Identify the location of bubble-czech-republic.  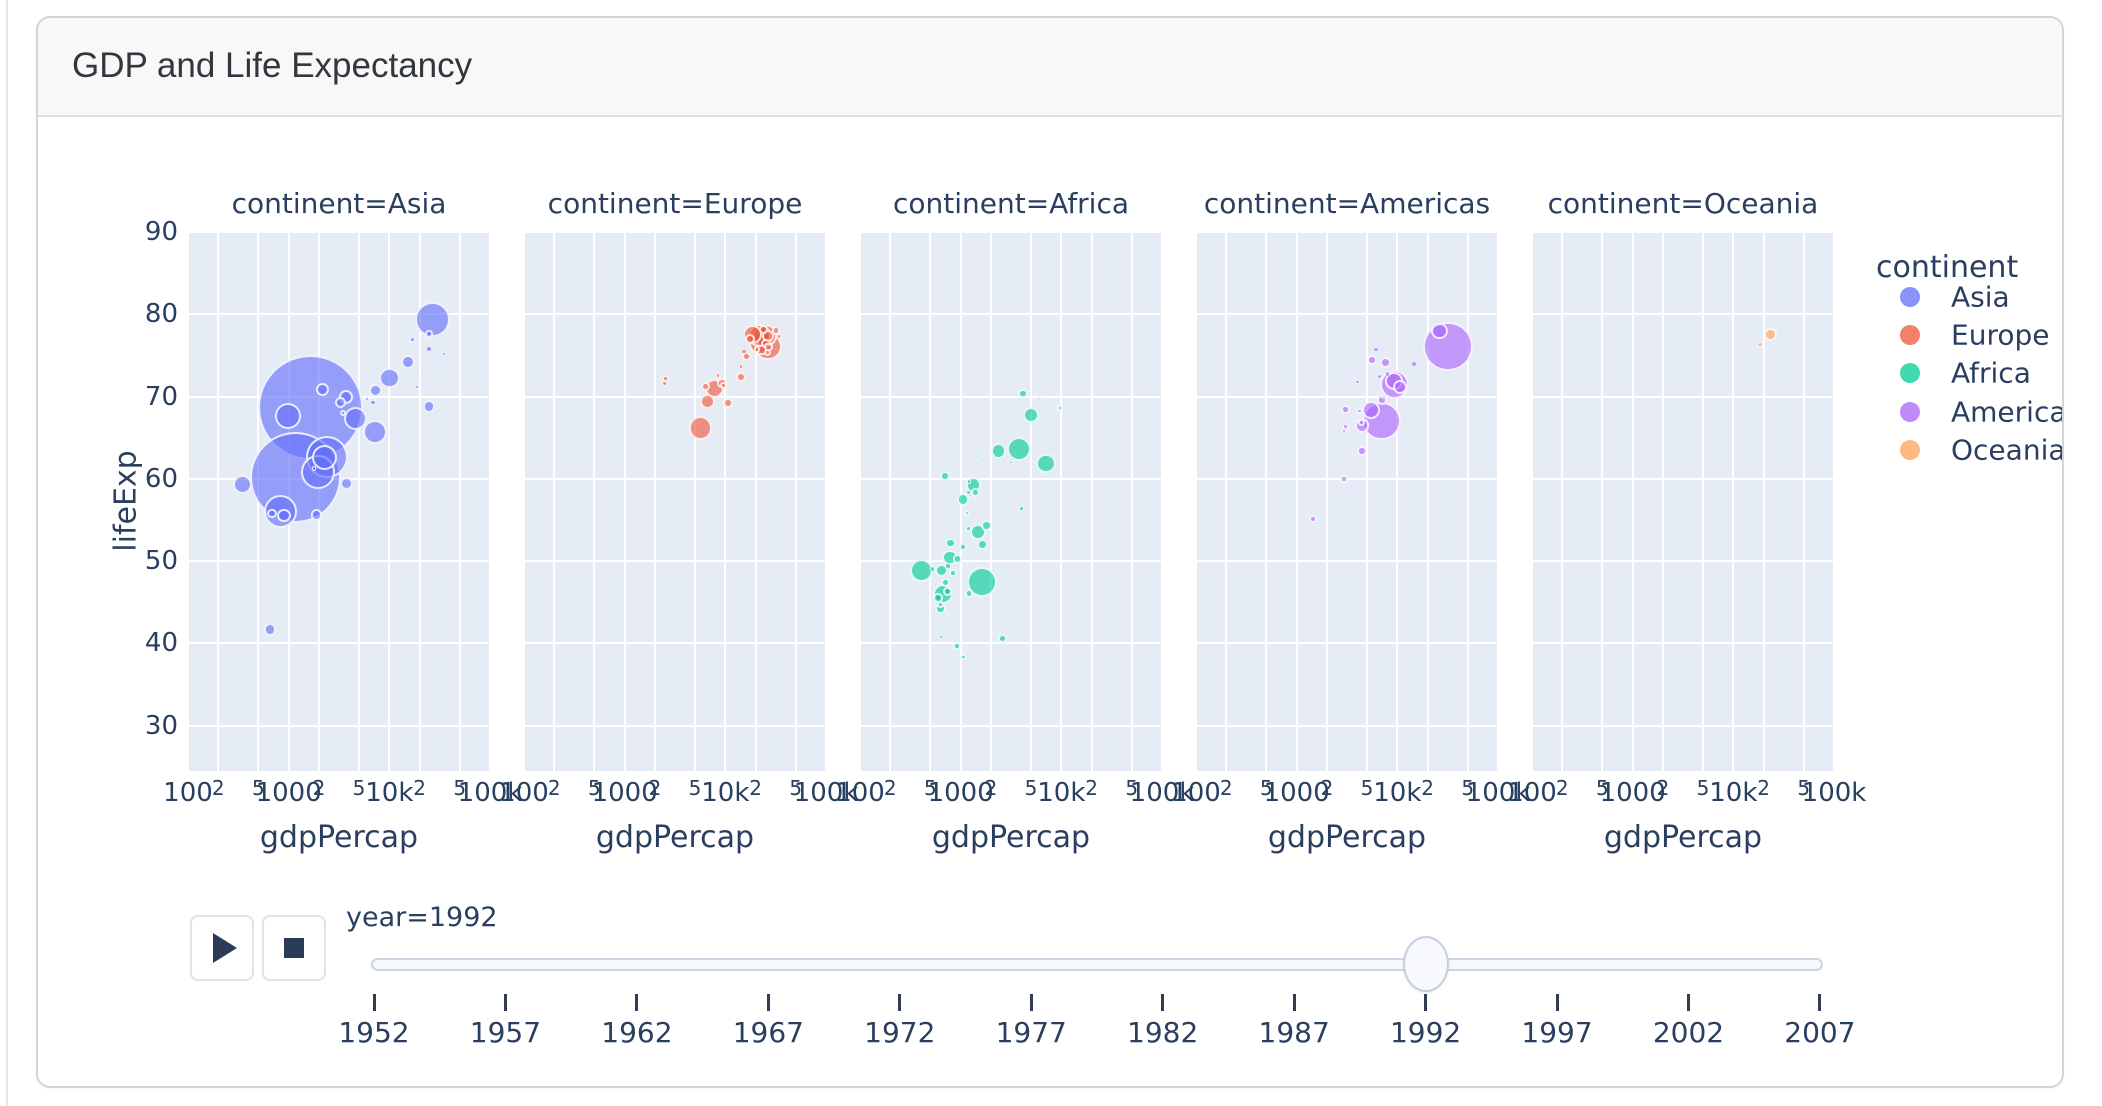
(741, 376).